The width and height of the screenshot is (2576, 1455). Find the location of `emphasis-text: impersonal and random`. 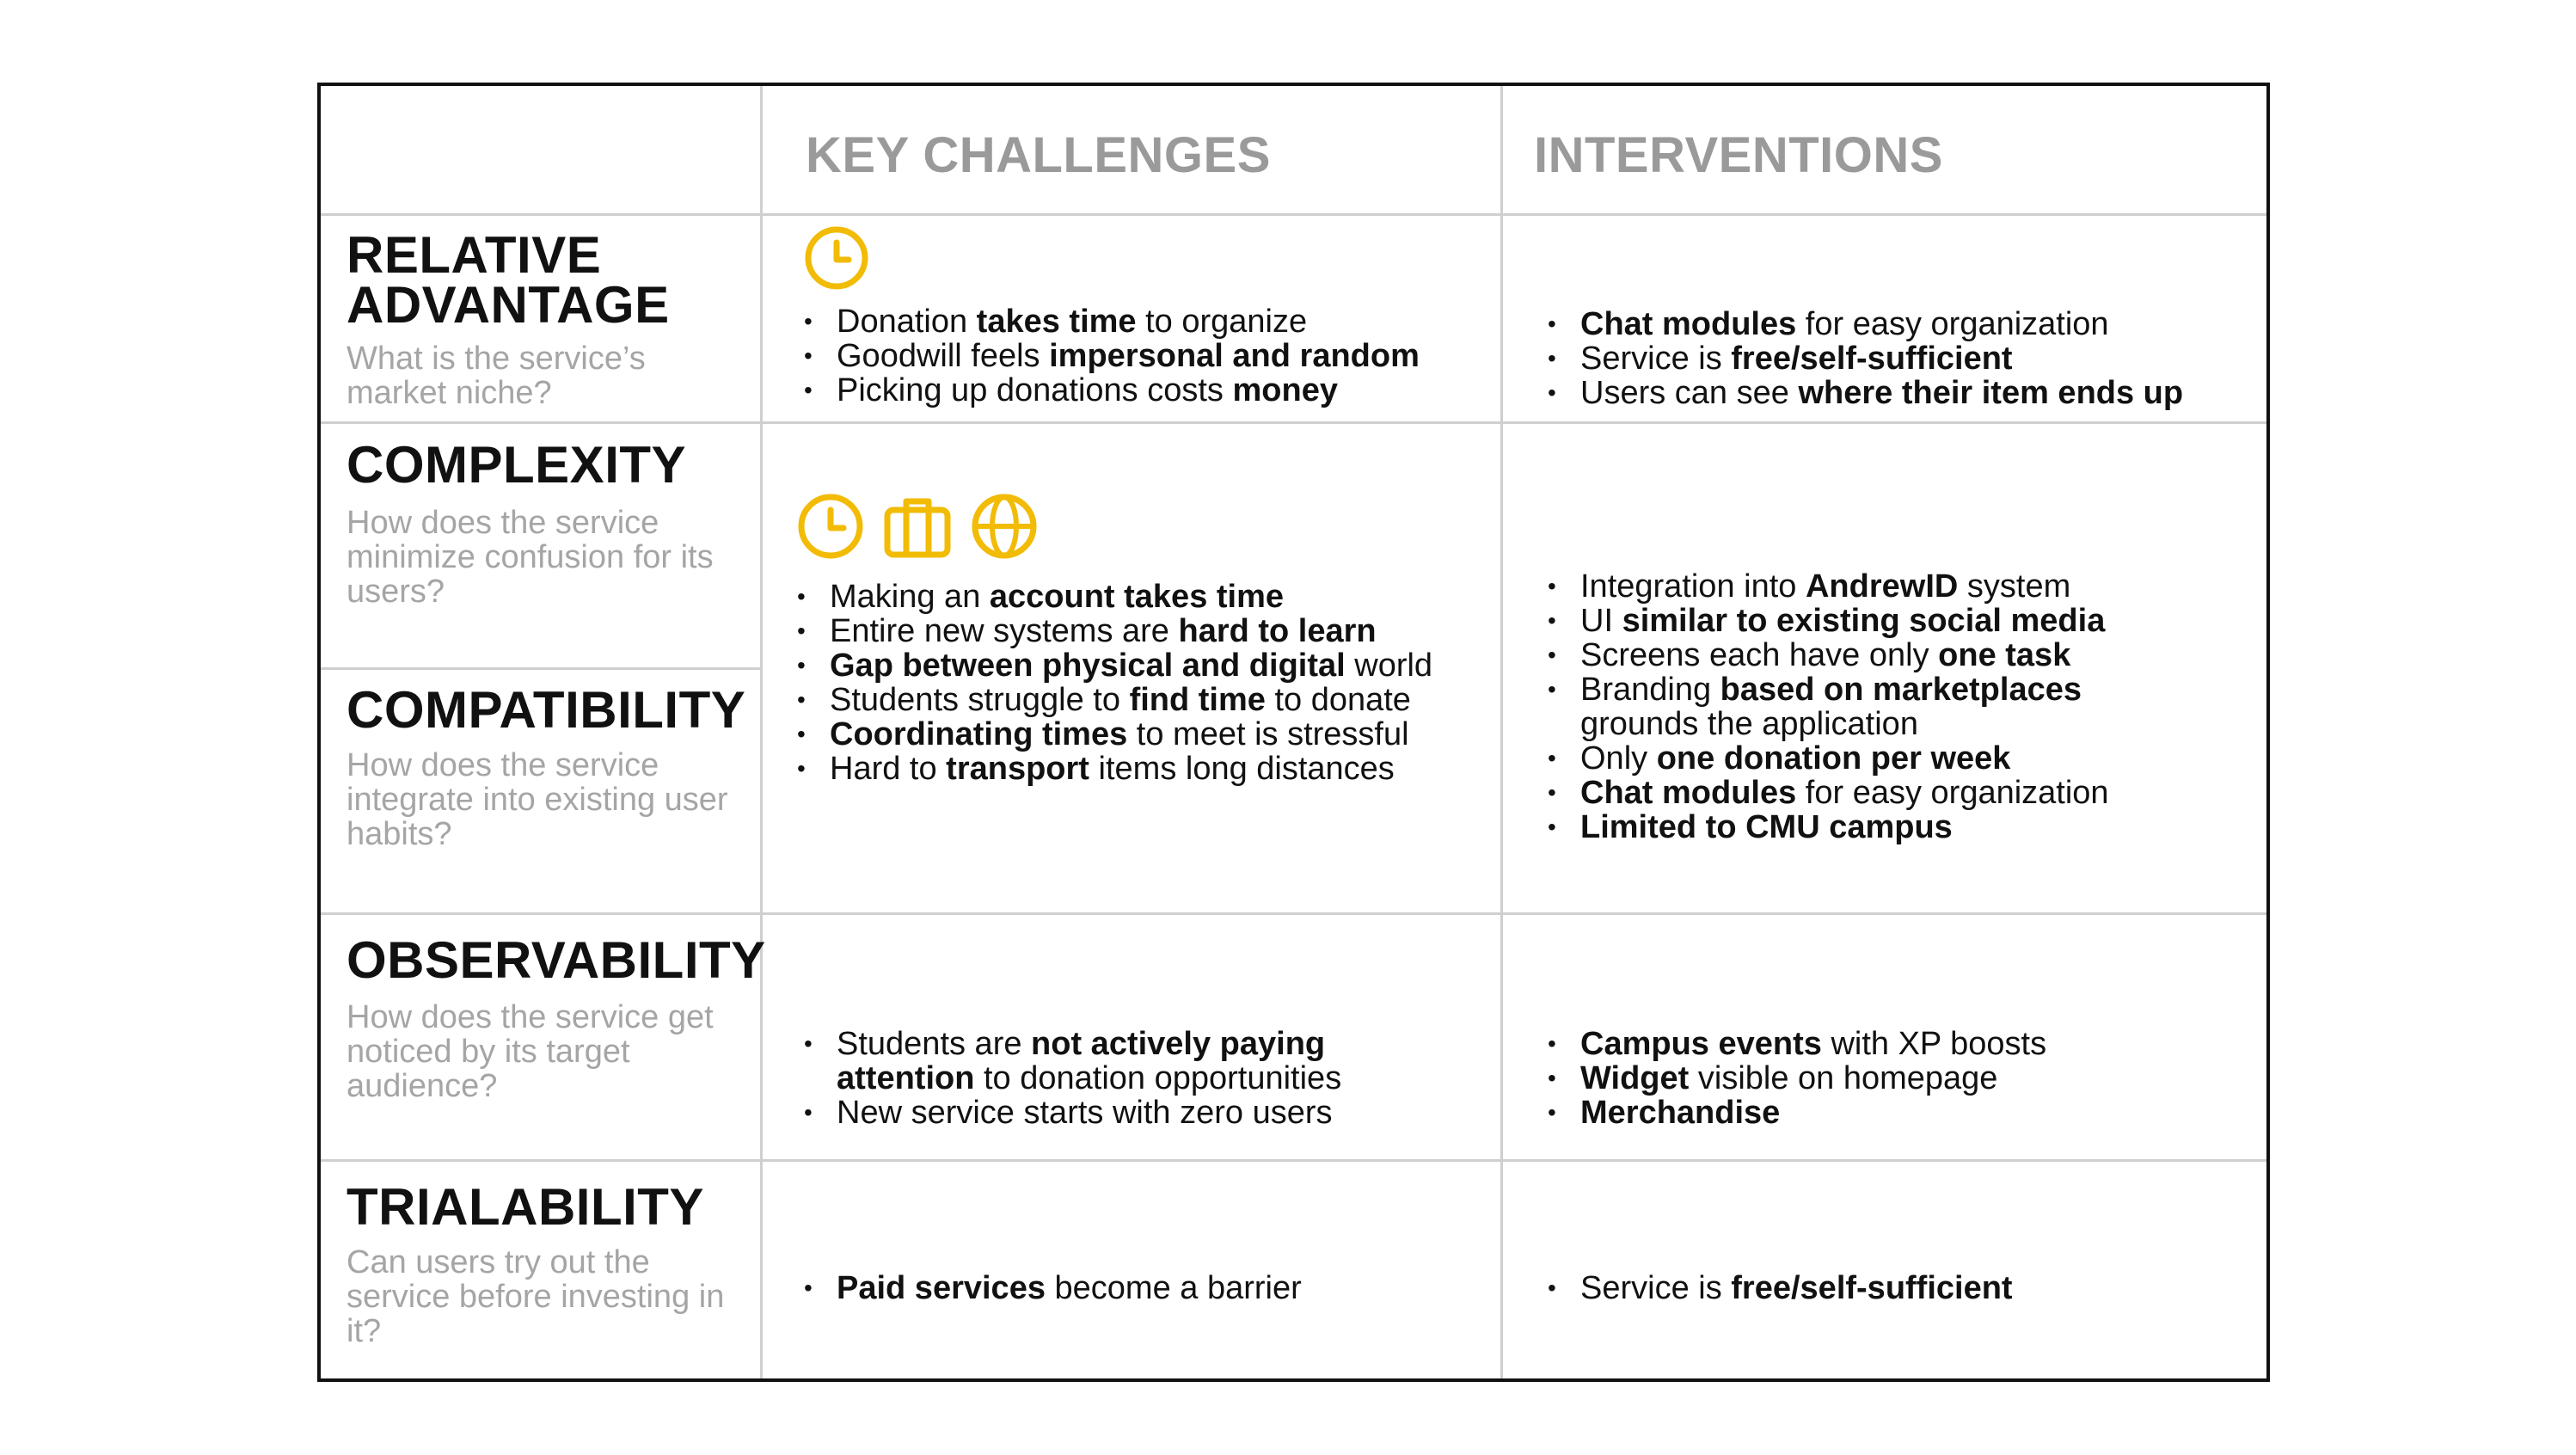

emphasis-text: impersonal and random is located at coordinates (1234, 356).